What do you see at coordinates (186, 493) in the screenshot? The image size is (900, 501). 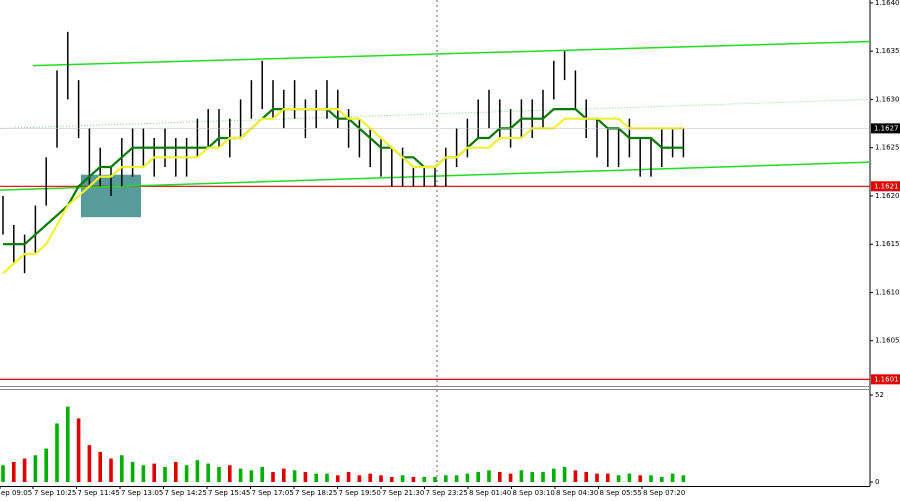 I see `x-tick-label: 7 Sep 14:25` at bounding box center [186, 493].